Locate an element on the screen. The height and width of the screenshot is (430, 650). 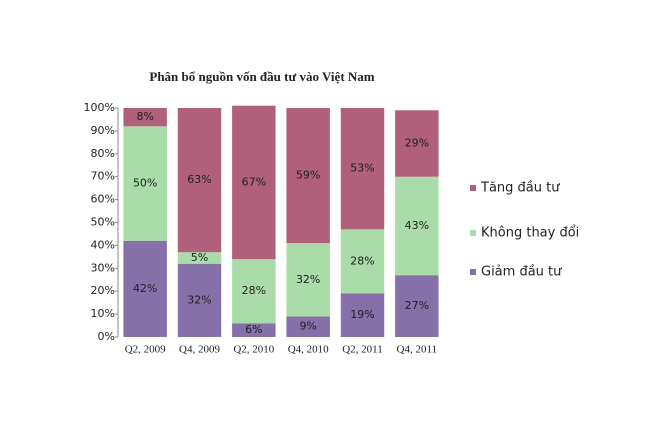
value-label: 29% is located at coordinates (417, 142).